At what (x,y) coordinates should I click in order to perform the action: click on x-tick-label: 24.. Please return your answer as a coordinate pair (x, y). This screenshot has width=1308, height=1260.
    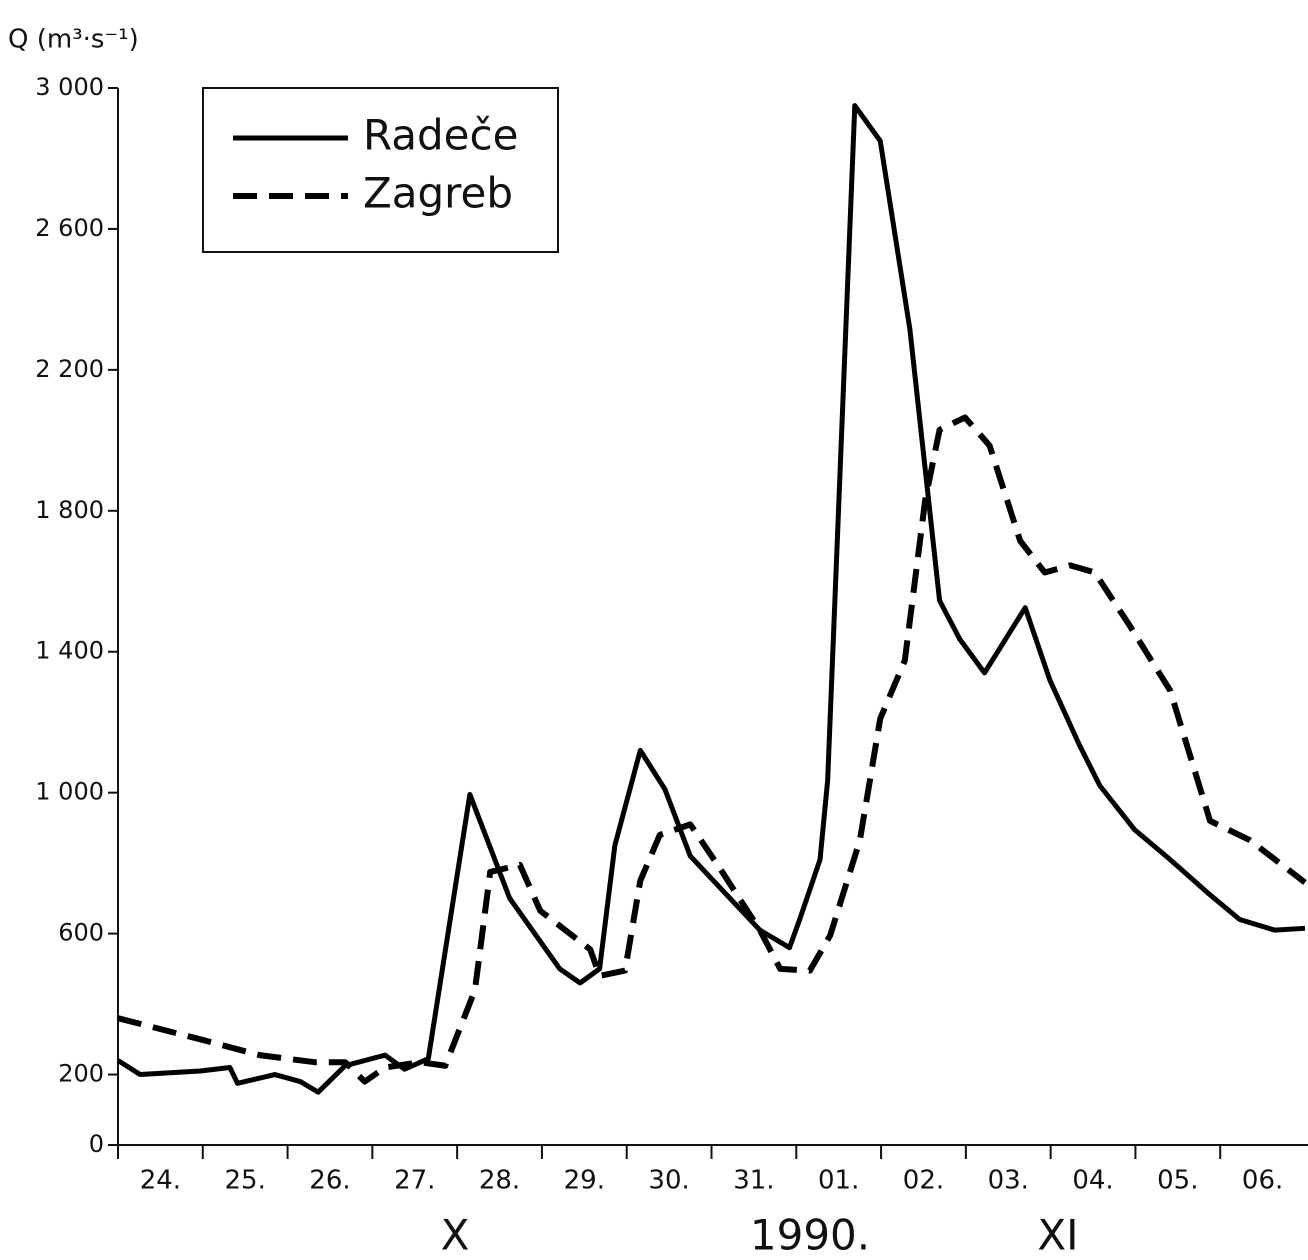
    Looking at the image, I should click on (160, 1181).